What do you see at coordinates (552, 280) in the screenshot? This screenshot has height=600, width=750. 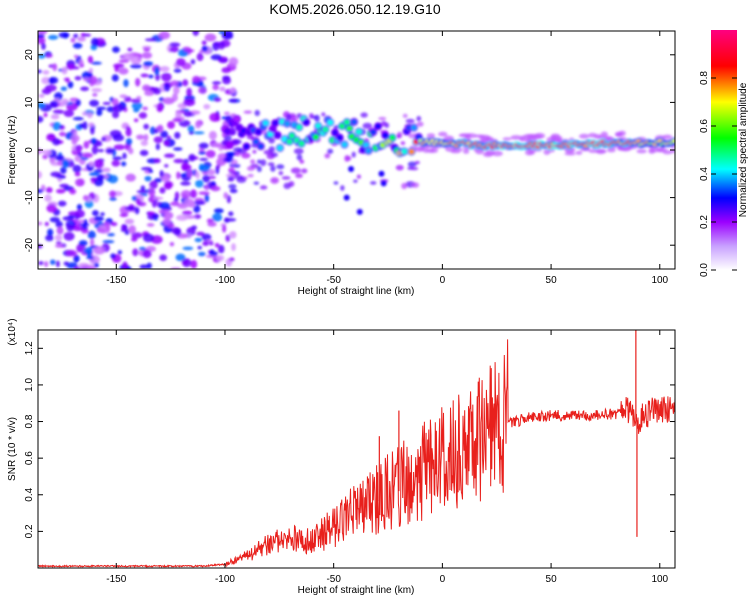 I see `x-tick-label: 50` at bounding box center [552, 280].